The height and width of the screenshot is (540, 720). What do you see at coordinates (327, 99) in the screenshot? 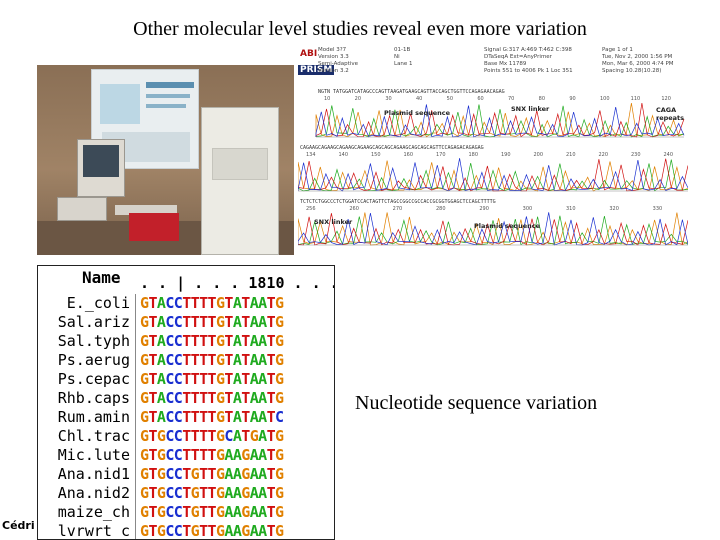
I see `chromatogram-tick-label: 10` at bounding box center [327, 99].